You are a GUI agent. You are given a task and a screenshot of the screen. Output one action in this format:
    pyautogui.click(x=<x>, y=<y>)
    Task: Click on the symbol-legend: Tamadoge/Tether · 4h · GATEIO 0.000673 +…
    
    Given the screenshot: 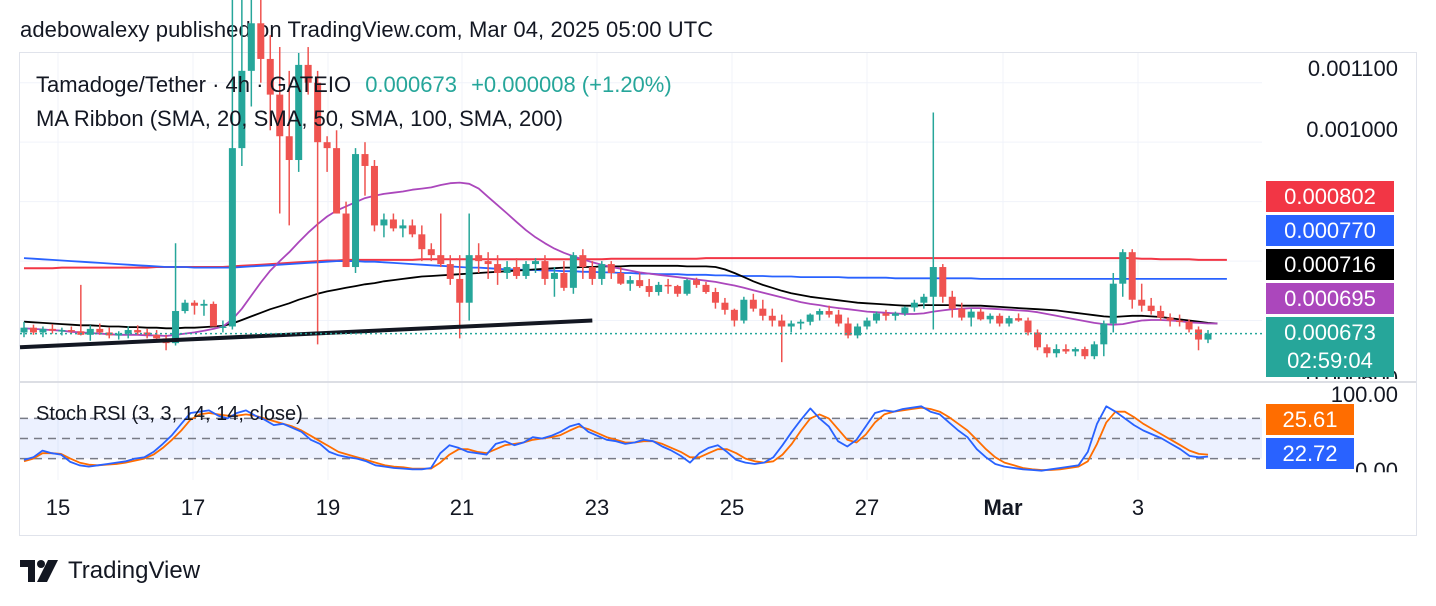 What is the action you would take?
    pyautogui.click(x=354, y=85)
    